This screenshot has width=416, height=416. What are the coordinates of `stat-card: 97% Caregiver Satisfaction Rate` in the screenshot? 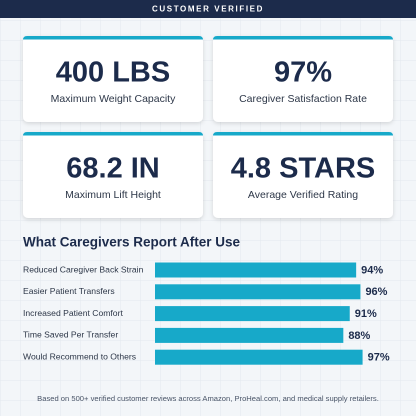 It's located at (303, 79).